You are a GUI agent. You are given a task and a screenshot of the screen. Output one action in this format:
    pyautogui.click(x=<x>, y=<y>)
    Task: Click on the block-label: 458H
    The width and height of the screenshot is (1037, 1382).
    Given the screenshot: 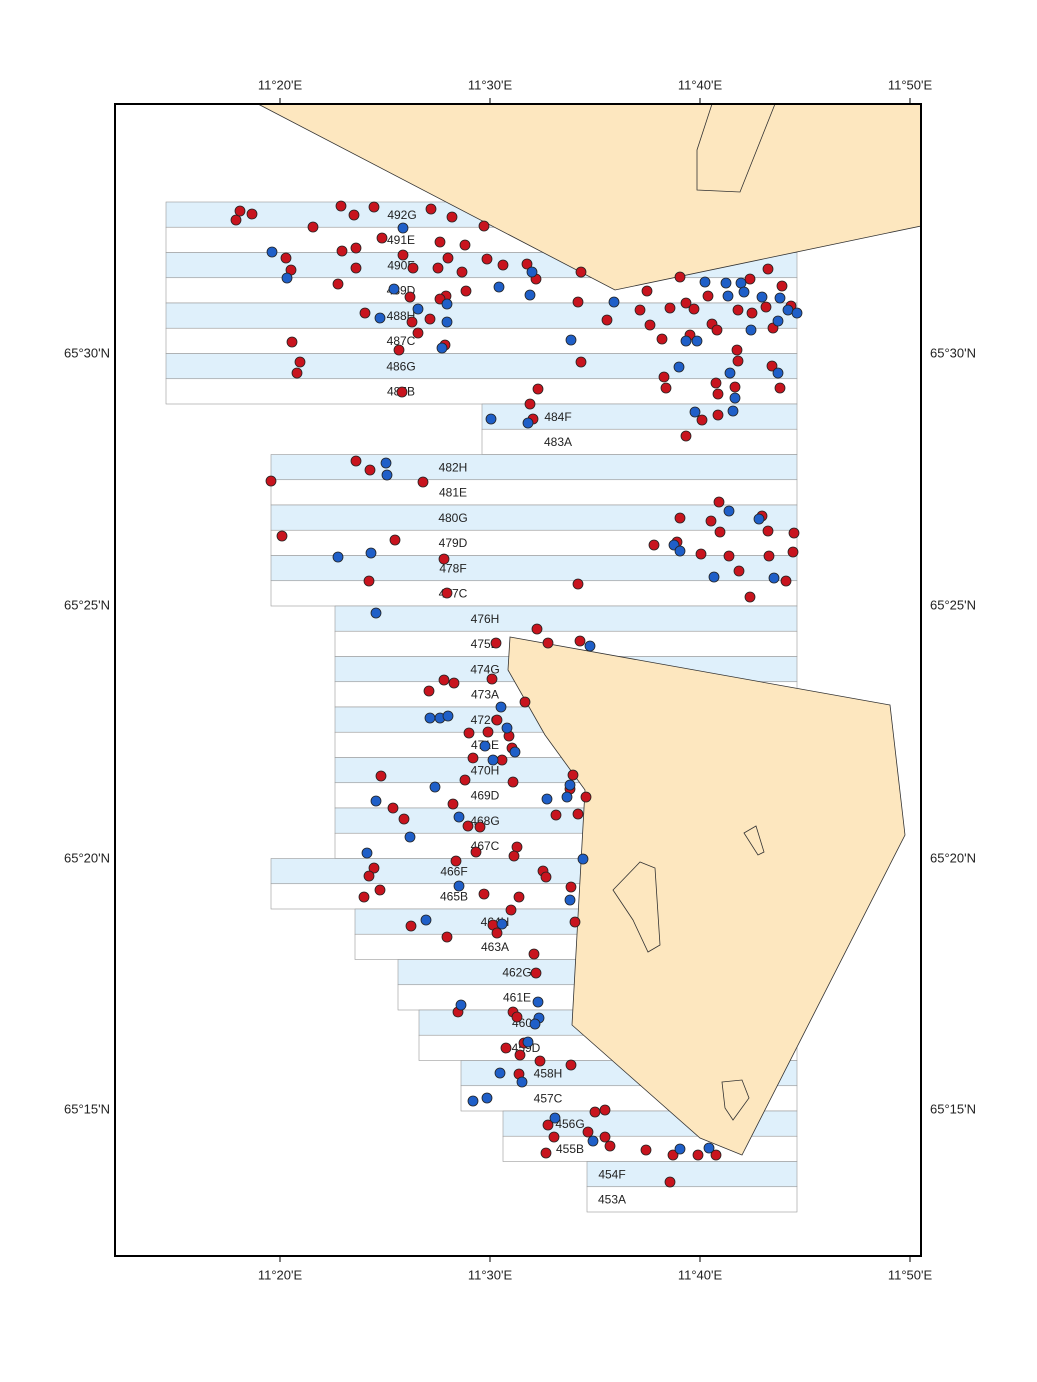 What is the action you would take?
    pyautogui.click(x=548, y=1073)
    